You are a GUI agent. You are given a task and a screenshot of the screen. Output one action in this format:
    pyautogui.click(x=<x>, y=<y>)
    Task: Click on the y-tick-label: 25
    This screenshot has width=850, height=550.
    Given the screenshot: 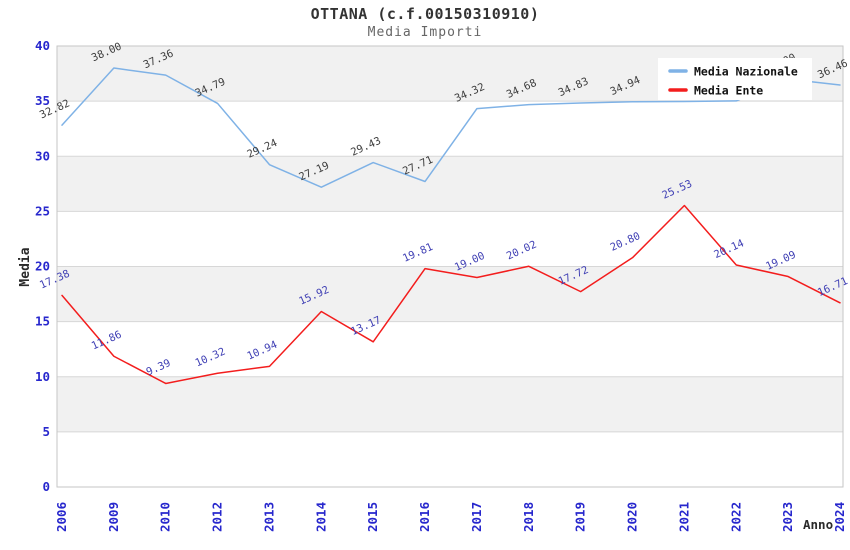 What is the action you would take?
    pyautogui.click(x=42, y=210)
    